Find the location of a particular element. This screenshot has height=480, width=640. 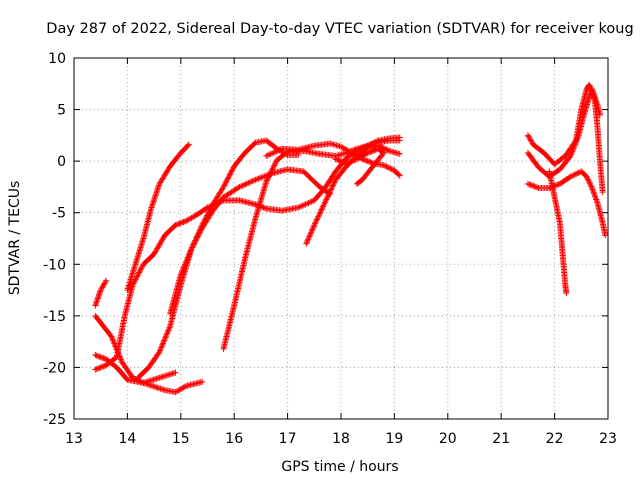

y-tick-label: 0 is located at coordinates (61, 162).